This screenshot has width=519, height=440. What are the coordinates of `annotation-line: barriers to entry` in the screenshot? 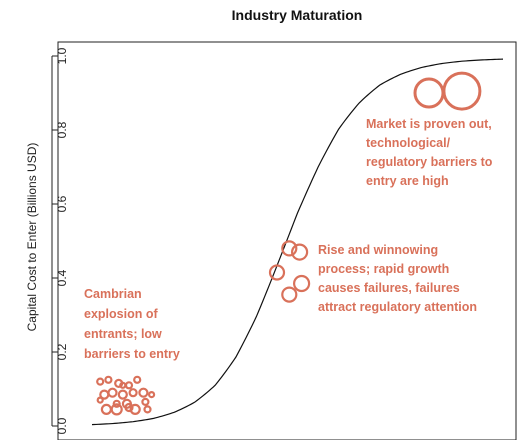 It's located at (132, 354).